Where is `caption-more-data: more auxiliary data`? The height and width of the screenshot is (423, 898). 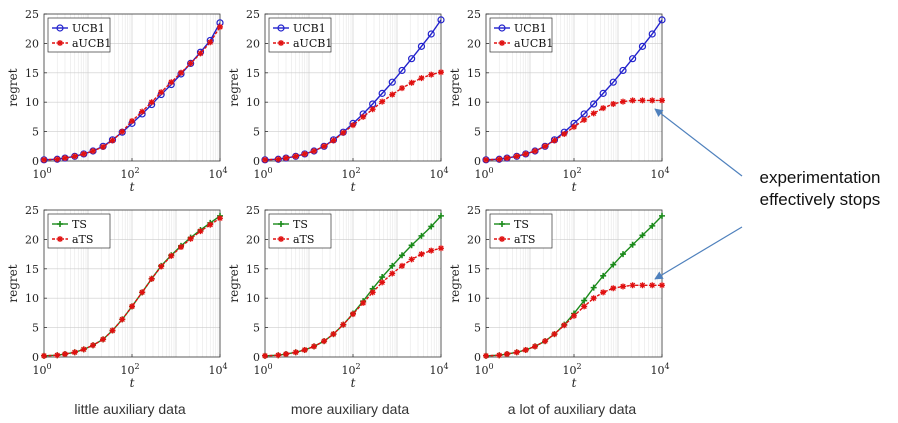
caption-more-data: more auxiliary data is located at coordinates (350, 409).